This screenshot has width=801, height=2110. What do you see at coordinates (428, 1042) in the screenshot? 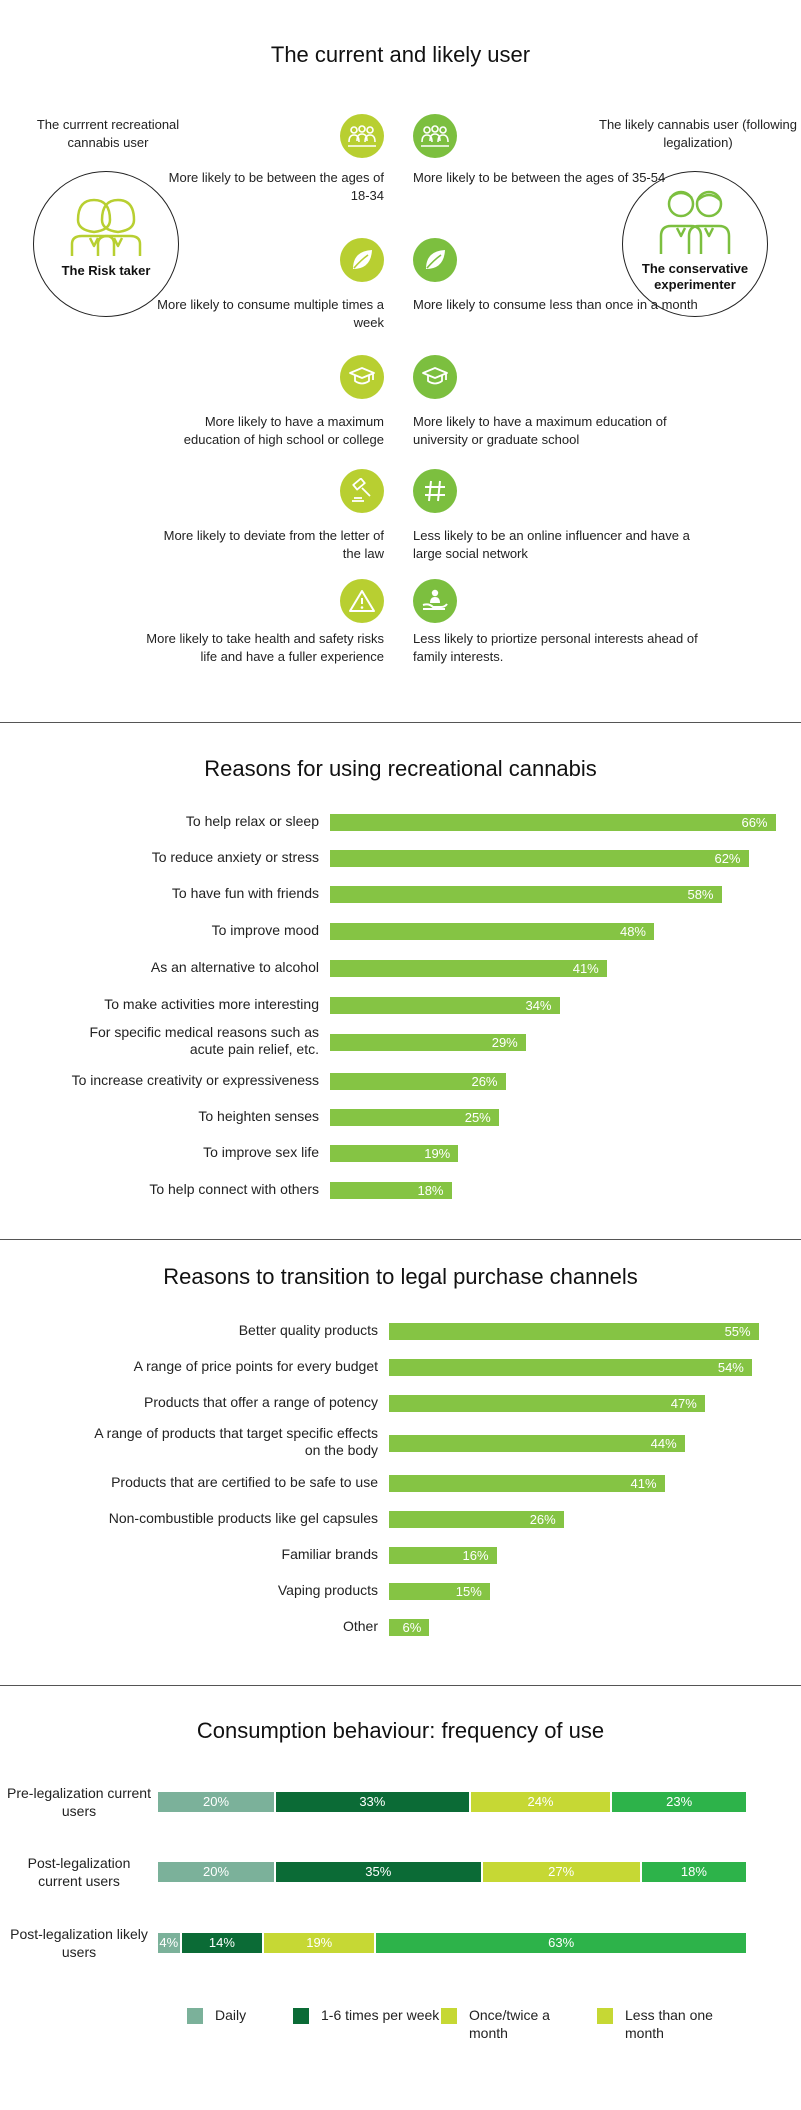
I see `bar: 29%` at bounding box center [428, 1042].